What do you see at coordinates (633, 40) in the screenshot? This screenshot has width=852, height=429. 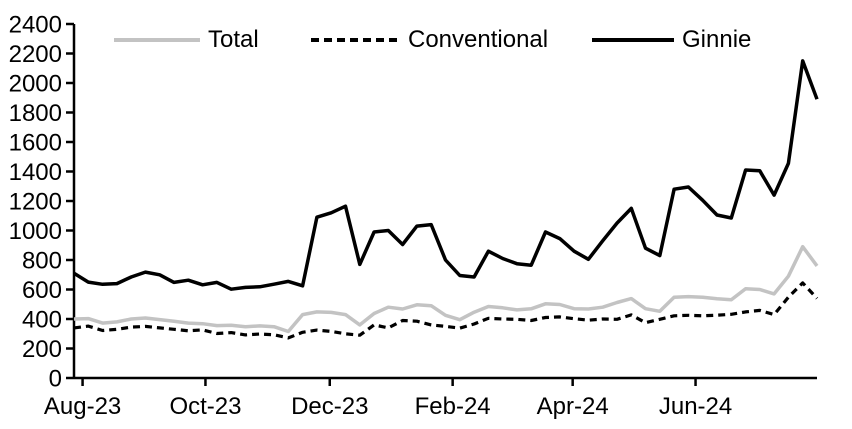 I see `ginnie-line-swatch-icon` at bounding box center [633, 40].